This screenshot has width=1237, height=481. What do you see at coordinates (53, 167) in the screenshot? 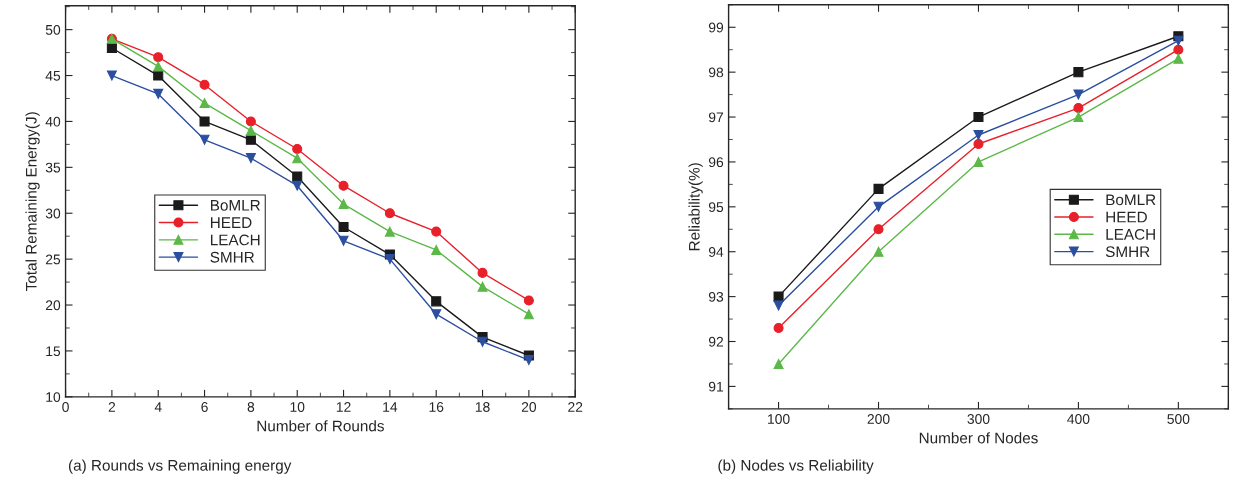
I see `y-tick-label: 35` at bounding box center [53, 167].